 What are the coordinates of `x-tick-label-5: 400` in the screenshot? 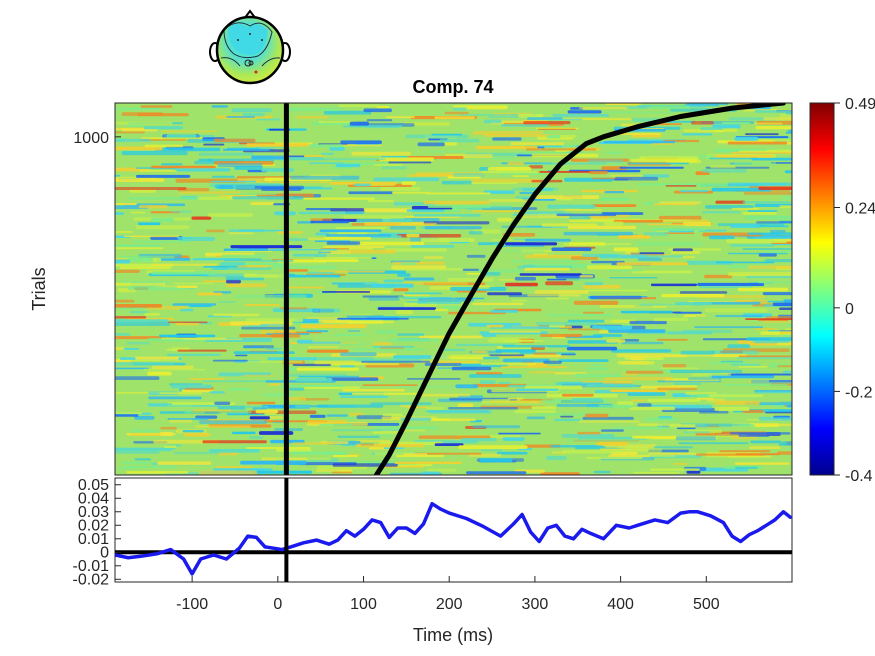 It's located at (620, 604).